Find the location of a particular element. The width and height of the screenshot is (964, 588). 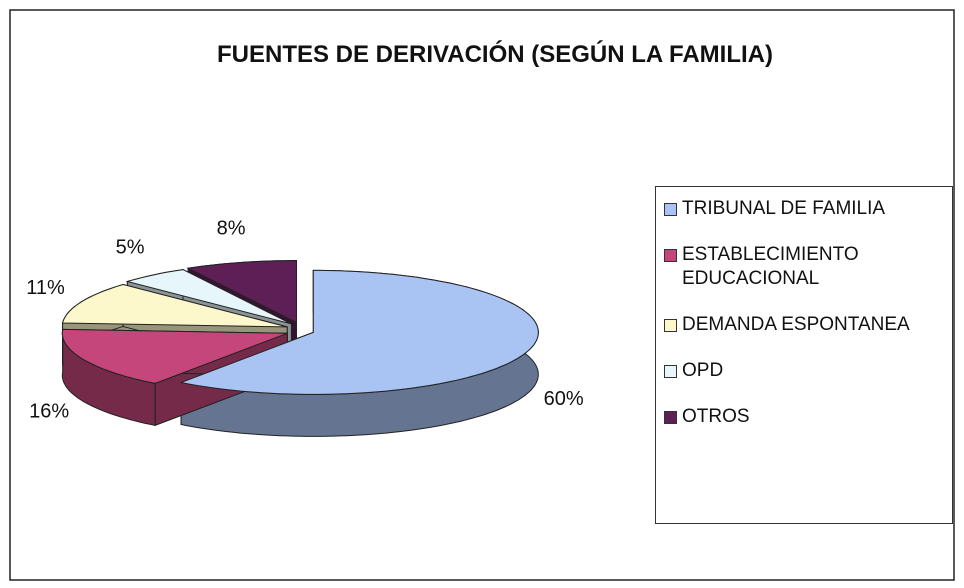

chart-title: FUENTES DE DERIVACIÓN (SEGÚN LA FAMILIA) is located at coordinates (495, 54).